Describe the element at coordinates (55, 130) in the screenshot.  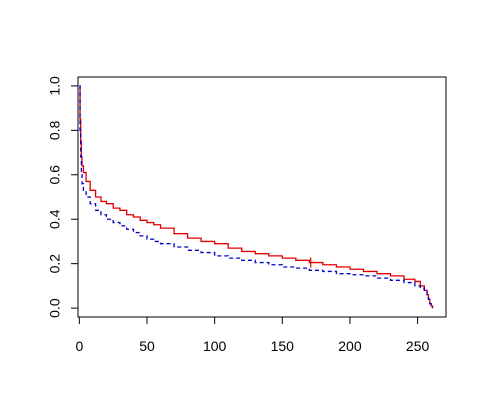
I see `y-tick-label: 0.8` at that location.